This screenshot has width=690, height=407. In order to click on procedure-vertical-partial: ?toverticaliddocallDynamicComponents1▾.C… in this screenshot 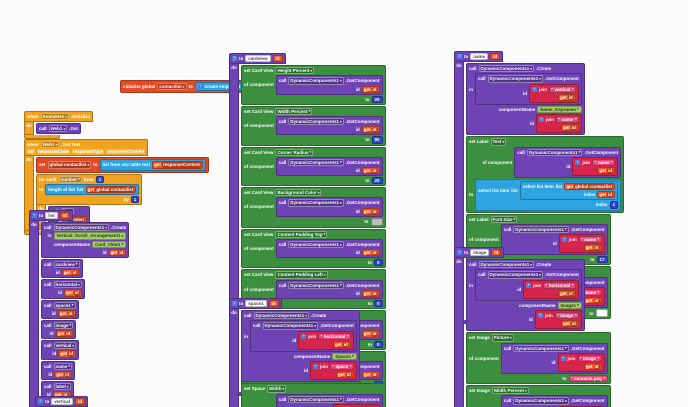, I will do `click(85, 401)`.